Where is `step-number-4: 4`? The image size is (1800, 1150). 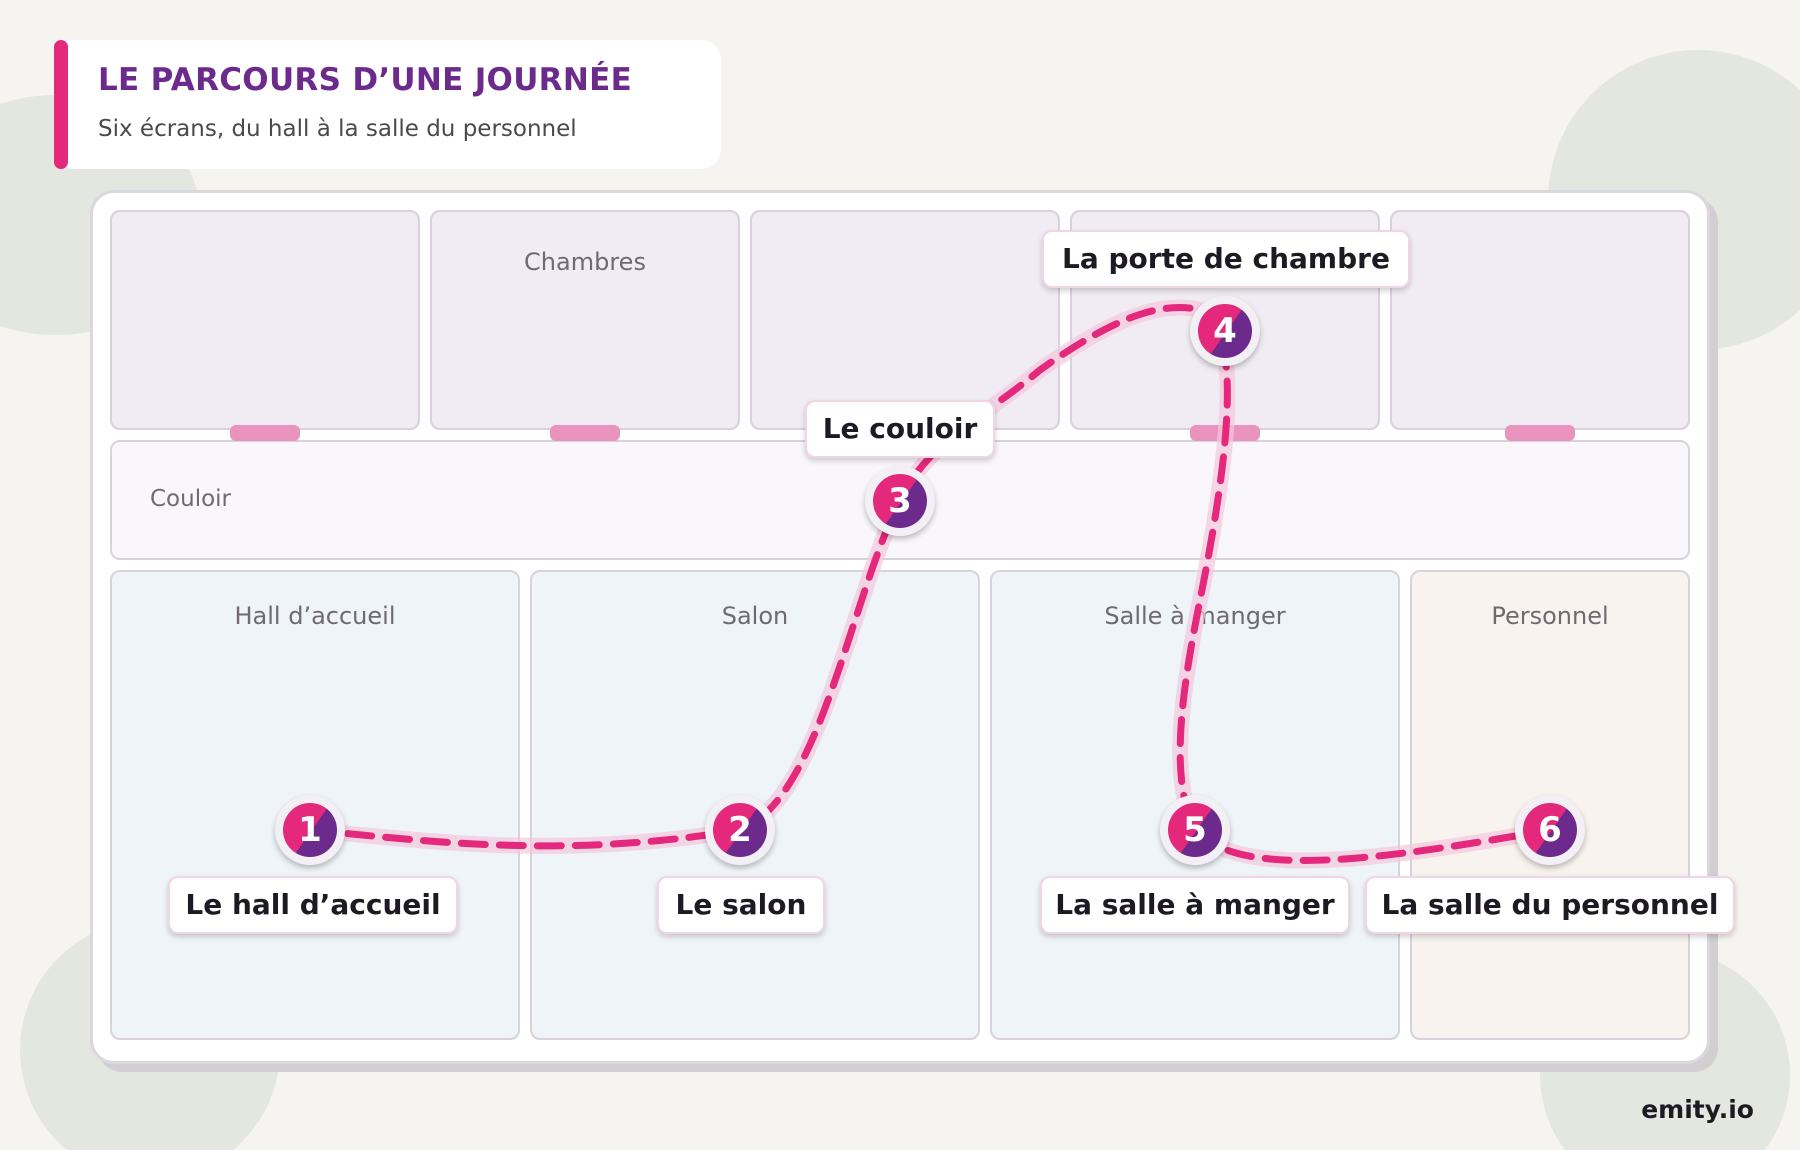
step-number-4: 4 is located at coordinates (1225, 331).